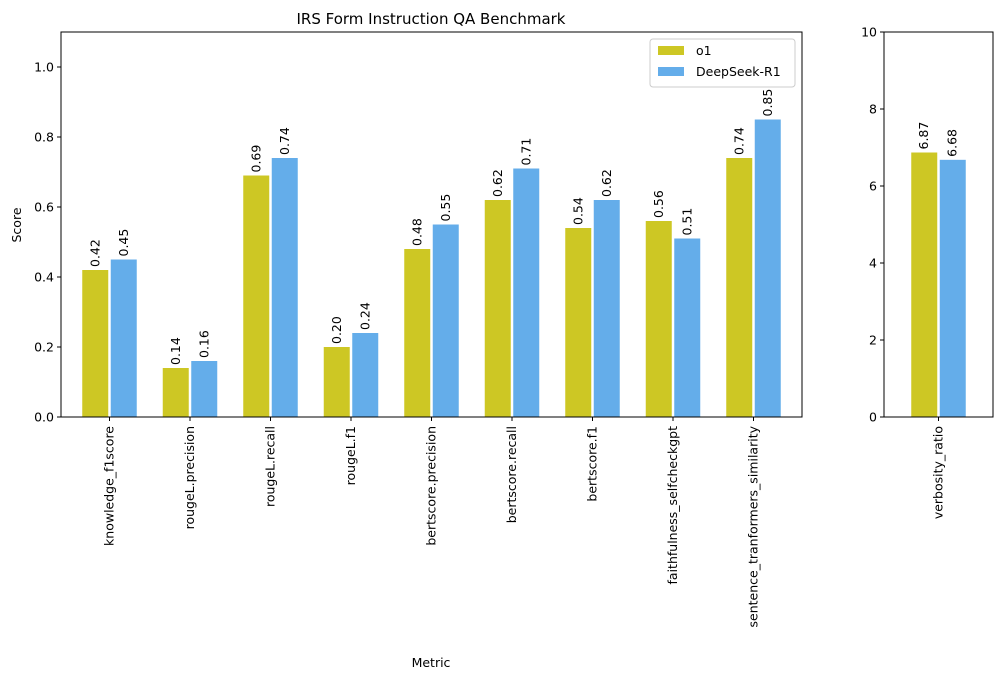 This screenshot has width=1001, height=680. I want to click on y-tick-label: 8, so click(873, 109).